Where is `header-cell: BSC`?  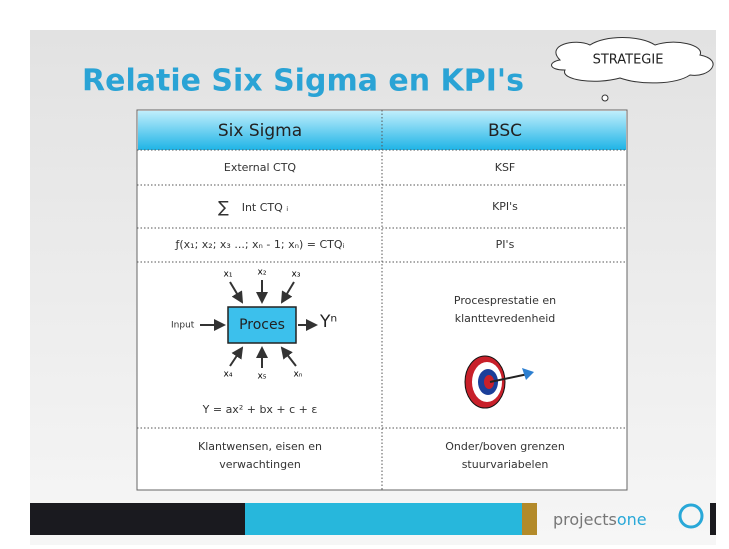
header-cell: BSC is located at coordinates (505, 131).